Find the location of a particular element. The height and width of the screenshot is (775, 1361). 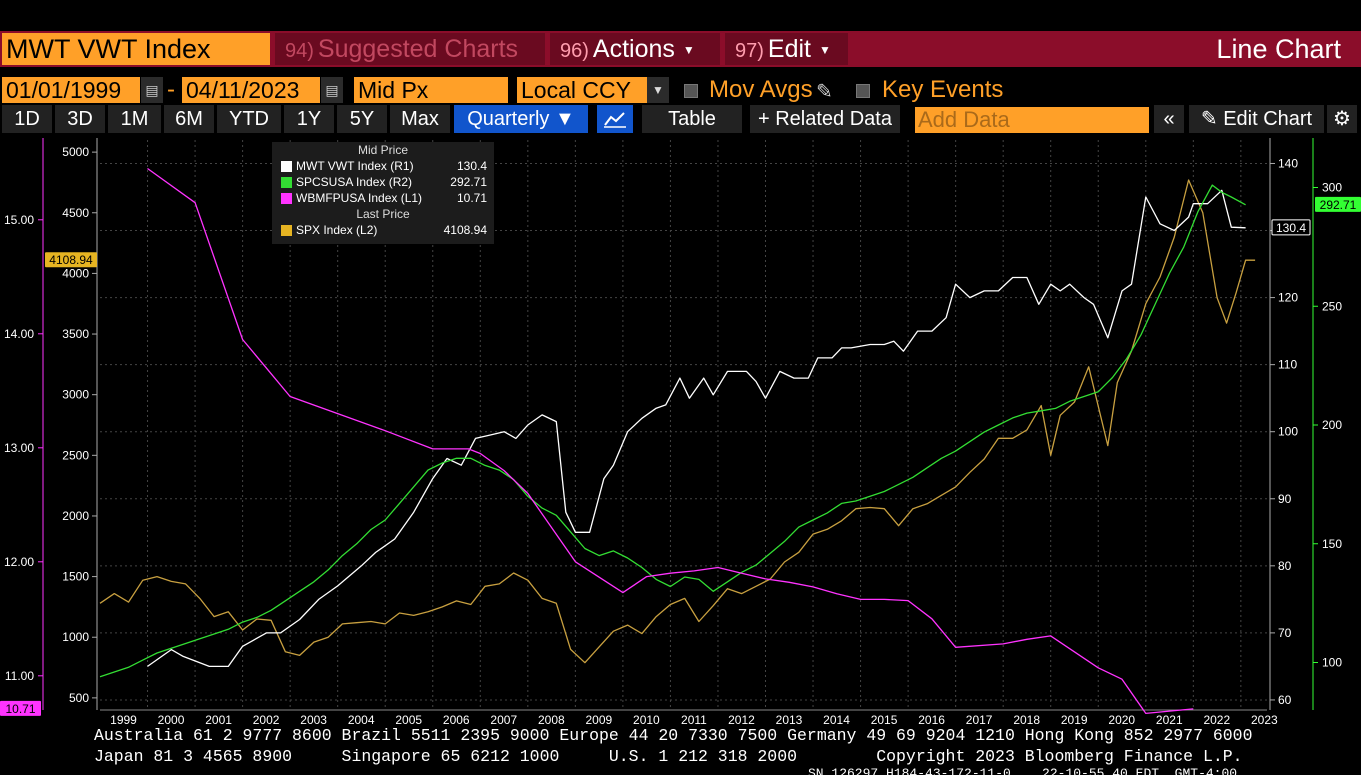

range-tab-1y: 1Y is located at coordinates (309, 119).